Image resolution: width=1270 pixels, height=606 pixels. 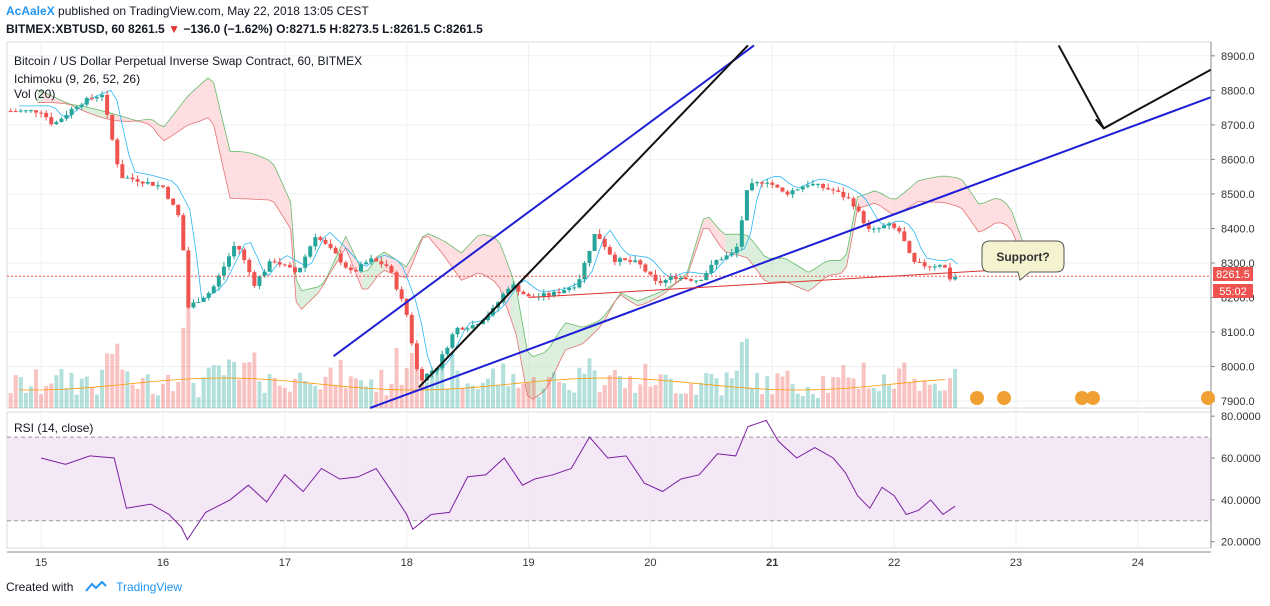 I want to click on event-flags, so click(x=1092, y=398).